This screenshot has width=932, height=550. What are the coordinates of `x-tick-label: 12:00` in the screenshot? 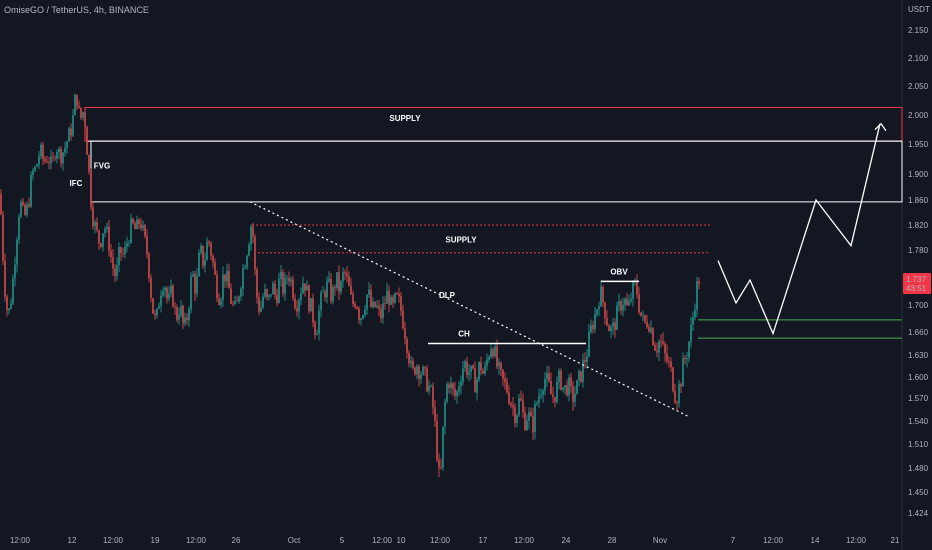 It's located at (440, 540).